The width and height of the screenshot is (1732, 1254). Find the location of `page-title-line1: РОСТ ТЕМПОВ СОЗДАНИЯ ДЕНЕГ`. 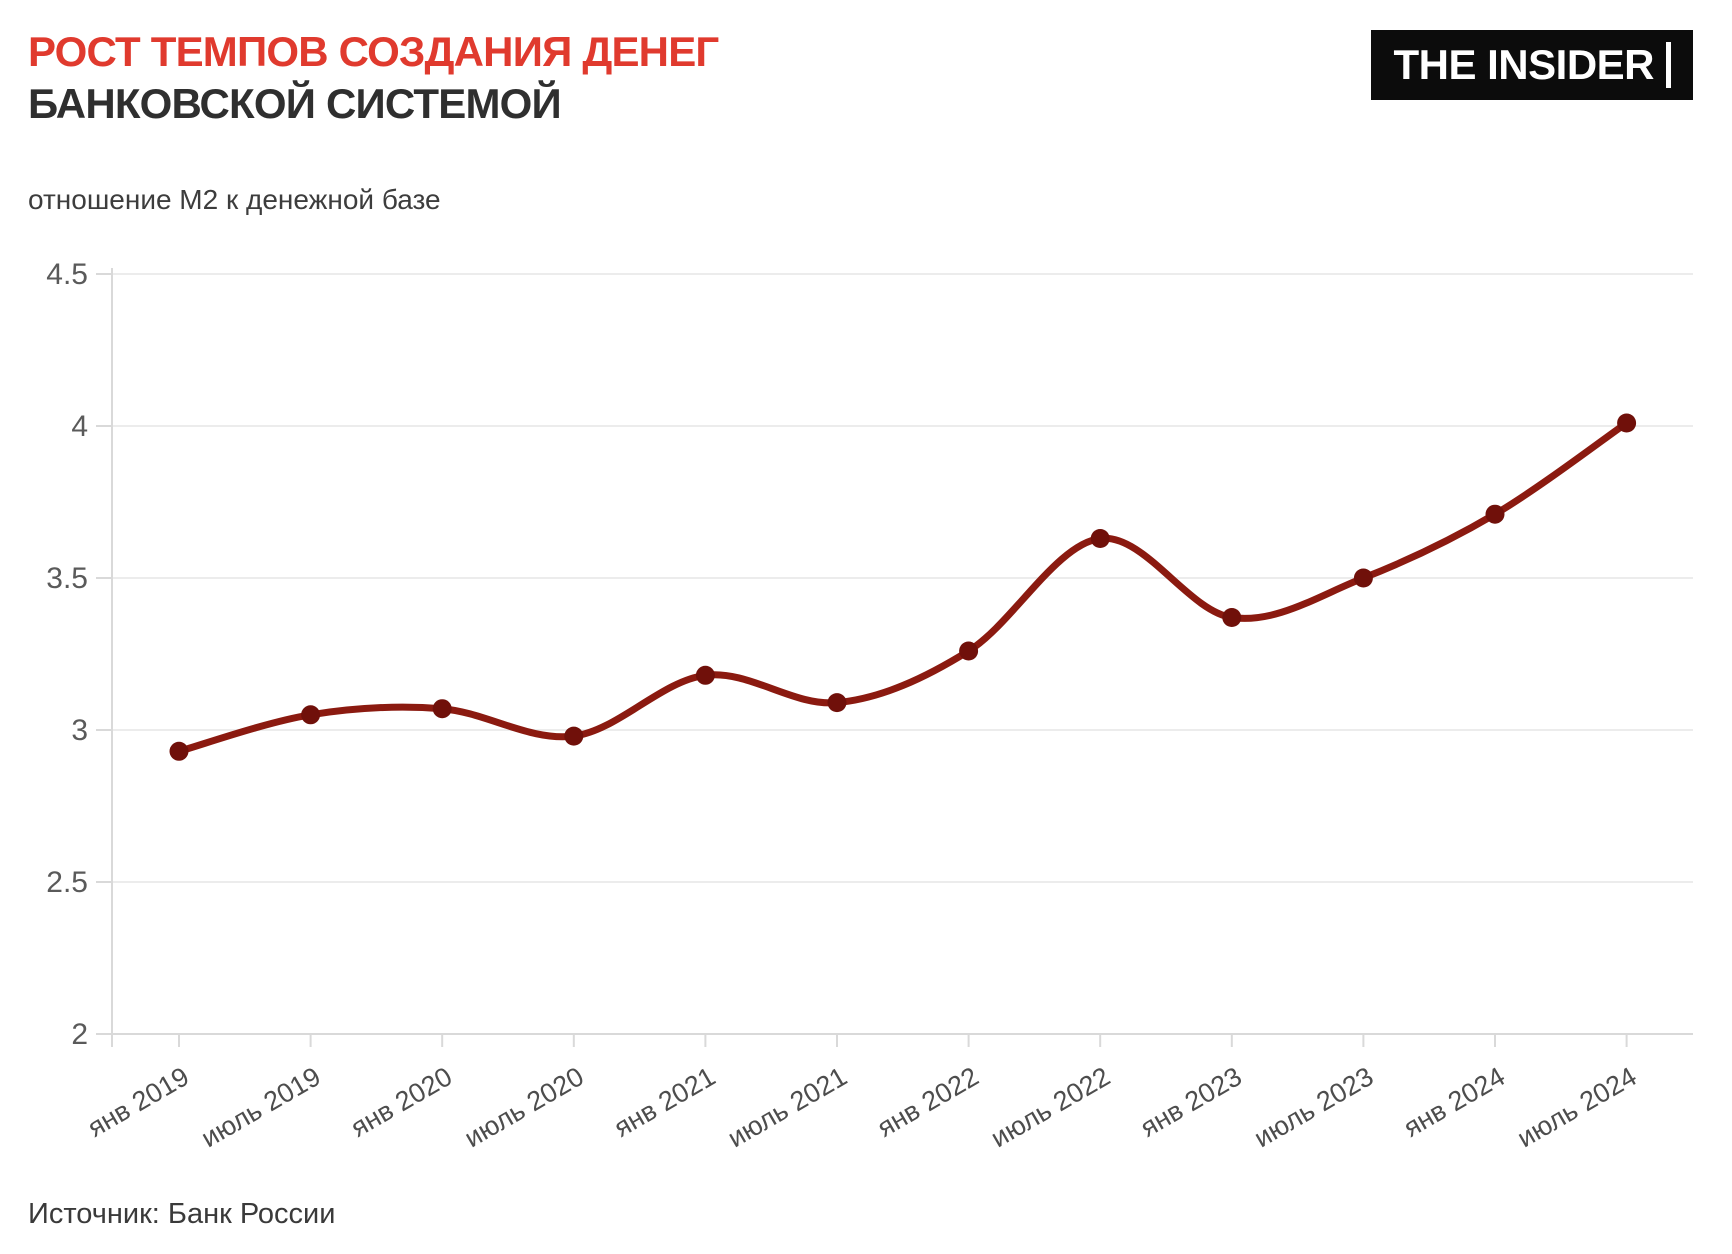

page-title-line1: РОСТ ТЕМПОВ СОЗДАНИЯ ДЕНЕГ is located at coordinates (373, 51).